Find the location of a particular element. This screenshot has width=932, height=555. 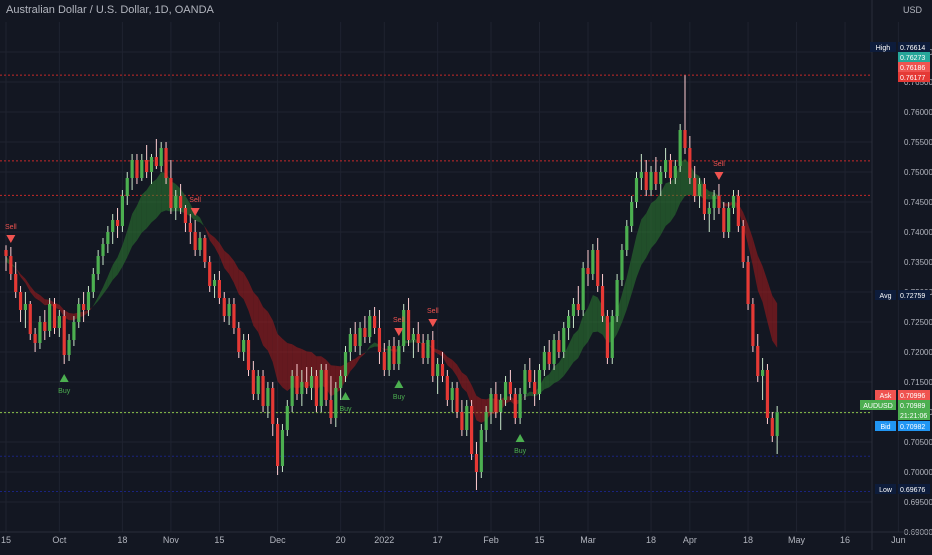

price-tick-label: 0.75000 is located at coordinates (918, 172).